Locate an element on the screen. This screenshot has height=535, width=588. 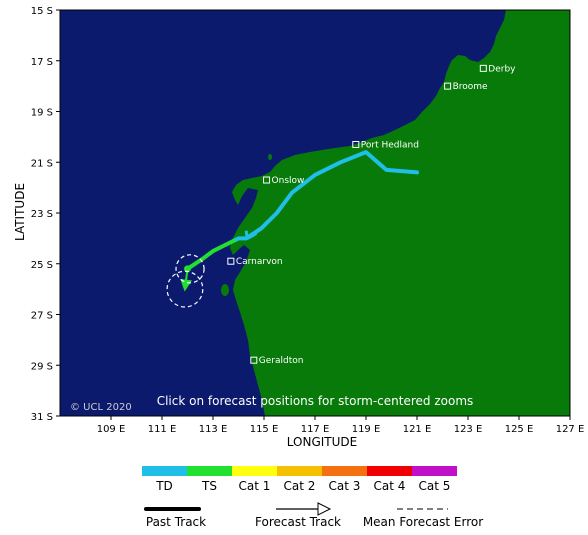
legend-category-label: Cat 2 is located at coordinates (300, 486).